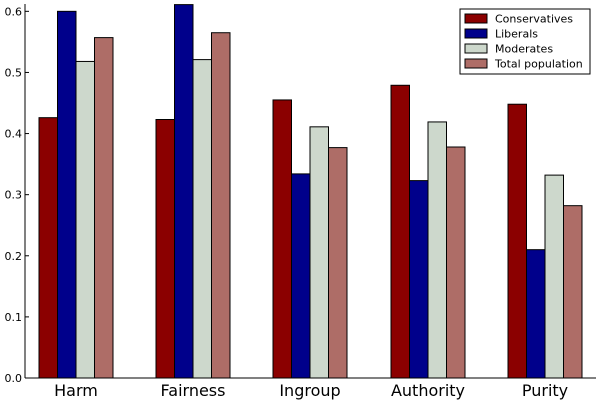  Describe the element at coordinates (419, 279) in the screenshot. I see `bar-liberals-authority` at that location.